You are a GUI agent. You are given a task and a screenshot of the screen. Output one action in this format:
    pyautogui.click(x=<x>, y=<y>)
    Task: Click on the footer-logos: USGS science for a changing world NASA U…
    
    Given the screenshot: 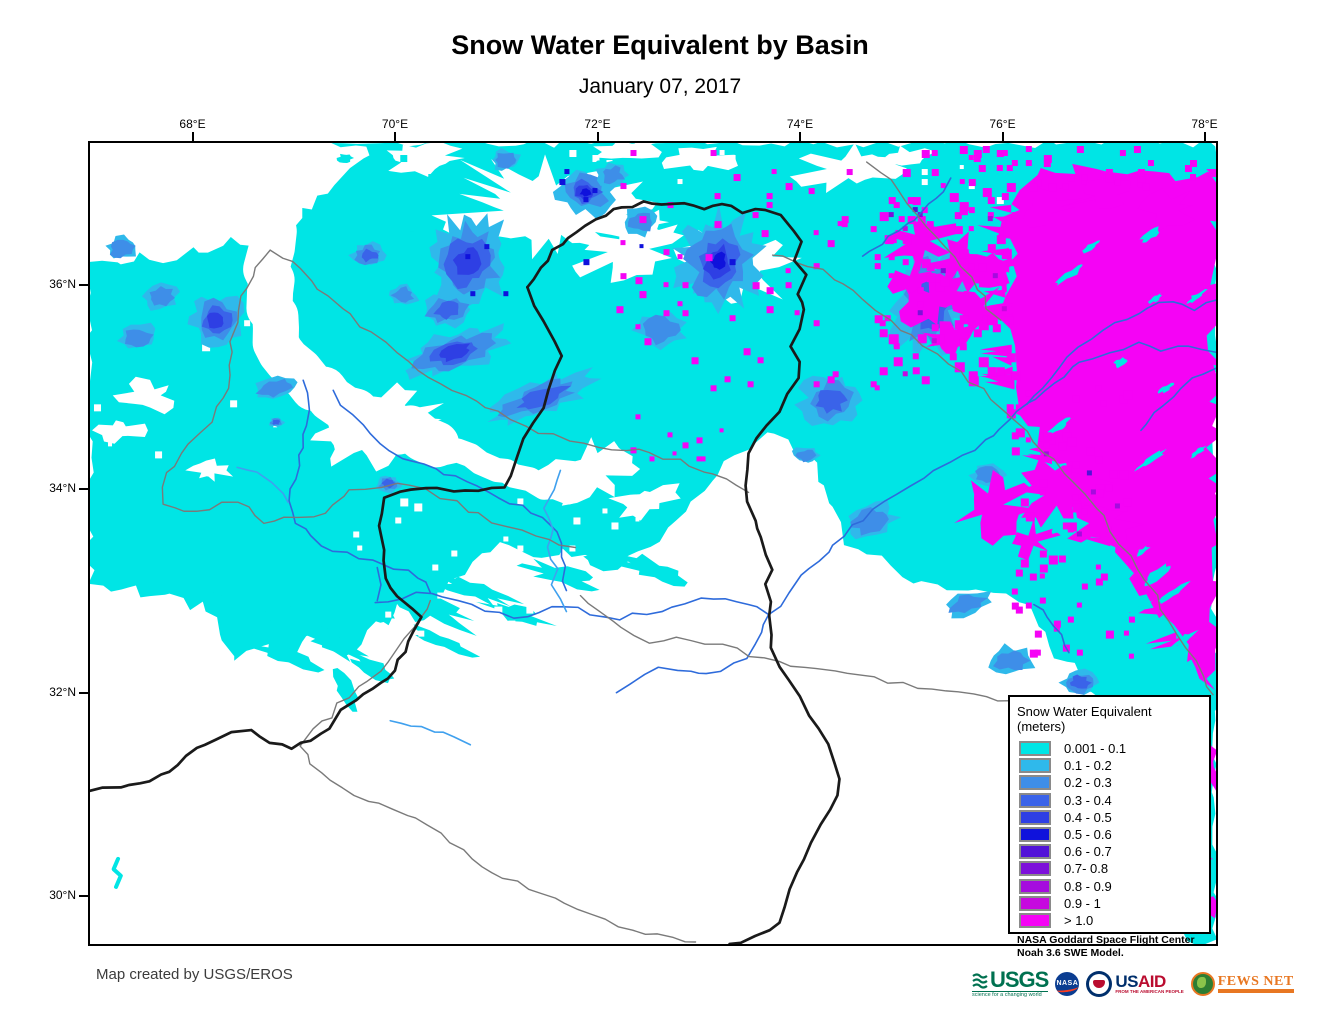 What is the action you would take?
    pyautogui.click(x=1133, y=984)
    